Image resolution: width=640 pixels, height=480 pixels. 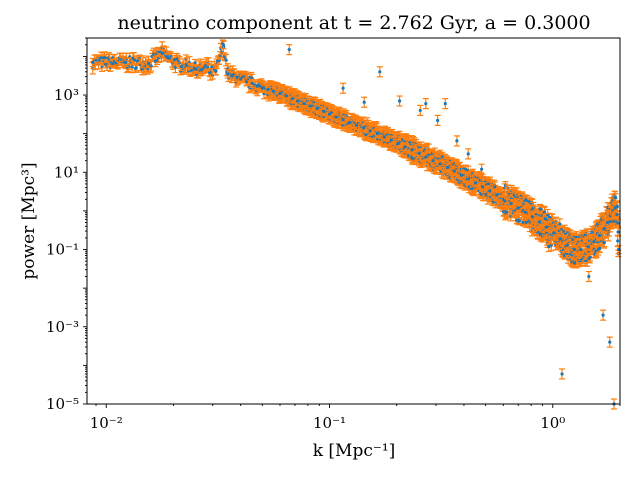 What do you see at coordinates (106, 423) in the screenshot?
I see `x-tick-label: 10⁻²` at bounding box center [106, 423].